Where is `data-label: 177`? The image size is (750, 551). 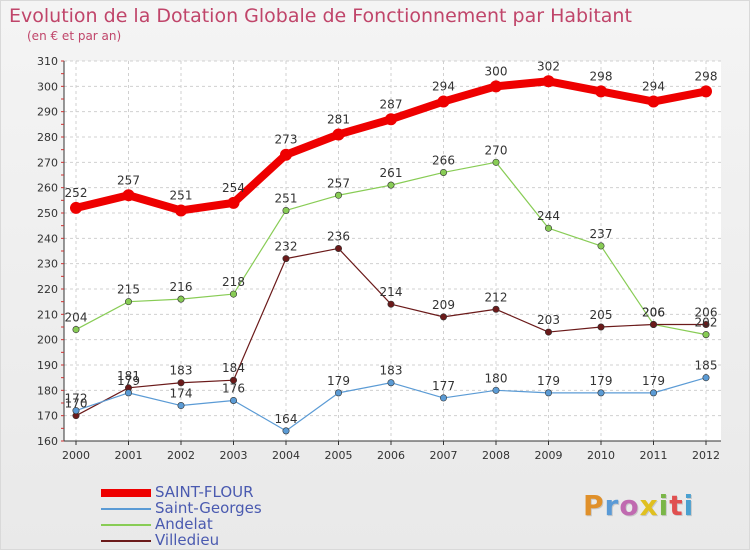
data-label: 177 is located at coordinates (443, 386).